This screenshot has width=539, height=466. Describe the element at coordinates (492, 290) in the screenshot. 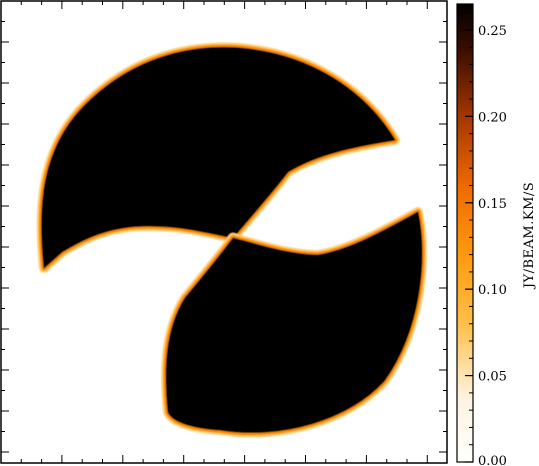

I see `colorbar-tick-label: 0.10` at that location.